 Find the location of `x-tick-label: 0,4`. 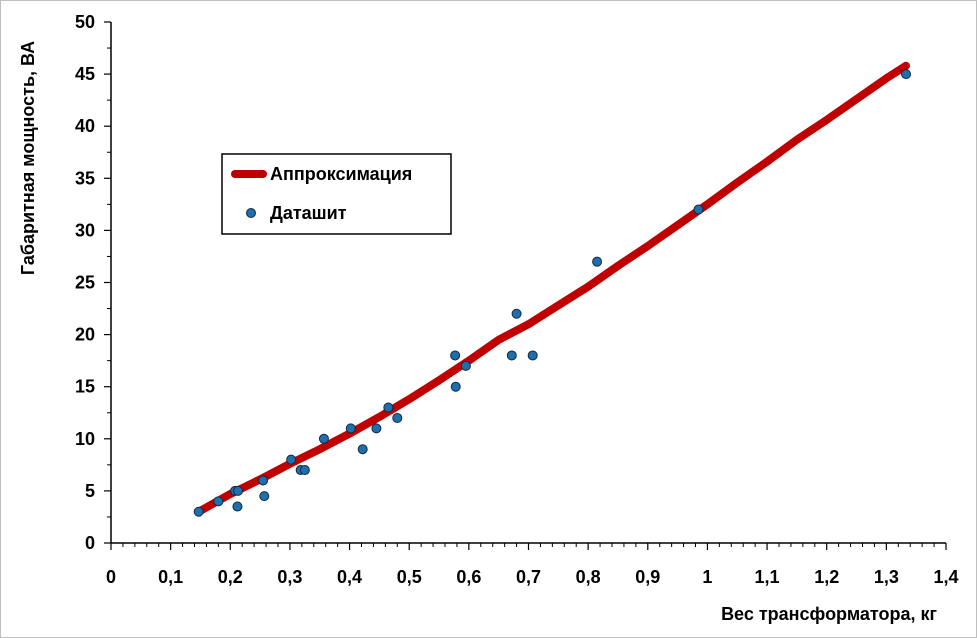

x-tick-label: 0,4 is located at coordinates (349, 577).